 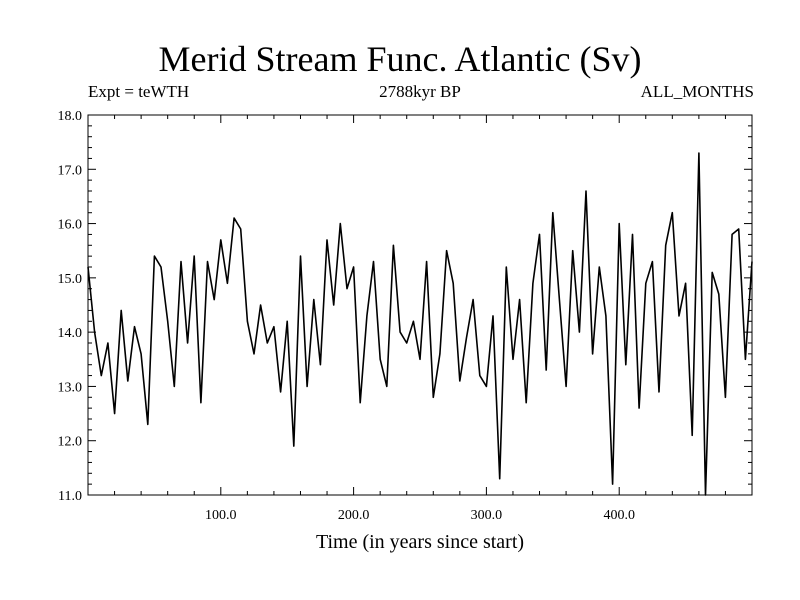 What do you see at coordinates (697, 91) in the screenshot?
I see `months-label: ALL_MONTHS` at bounding box center [697, 91].